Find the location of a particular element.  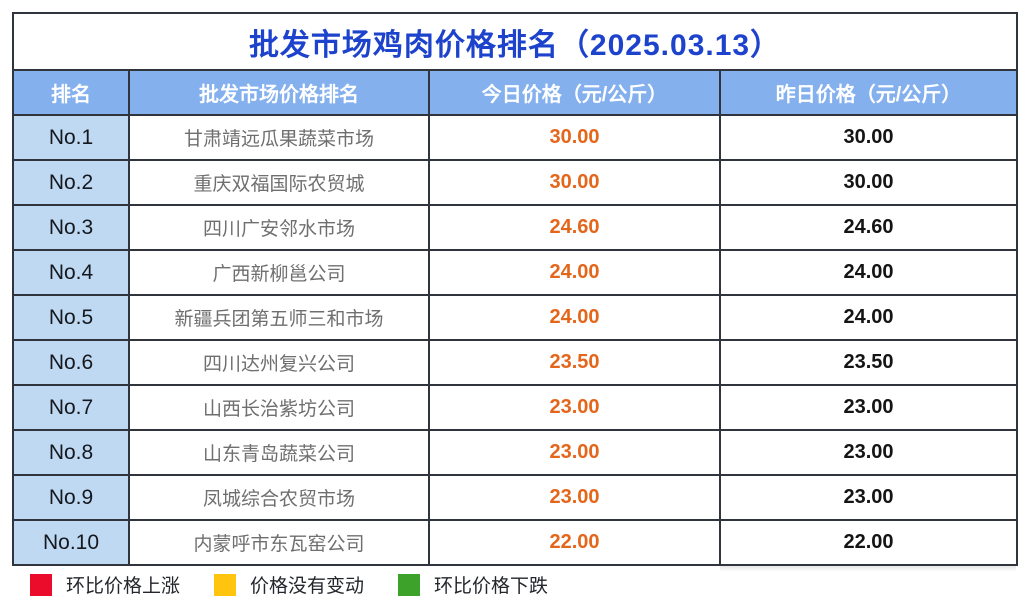

title-row: 批发市场鸡肉价格排名（2025.03.13） is located at coordinates (515, 41).